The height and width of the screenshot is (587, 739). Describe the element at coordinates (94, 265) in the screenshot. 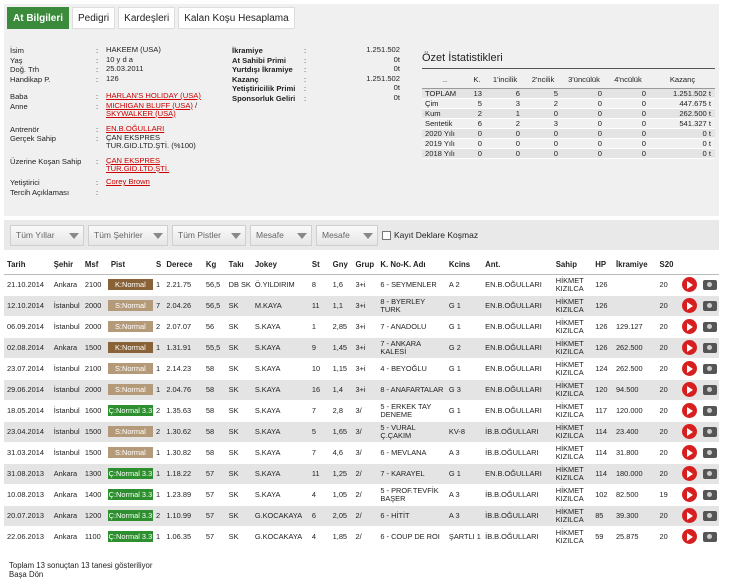

I see `race-header: Msf` at that location.